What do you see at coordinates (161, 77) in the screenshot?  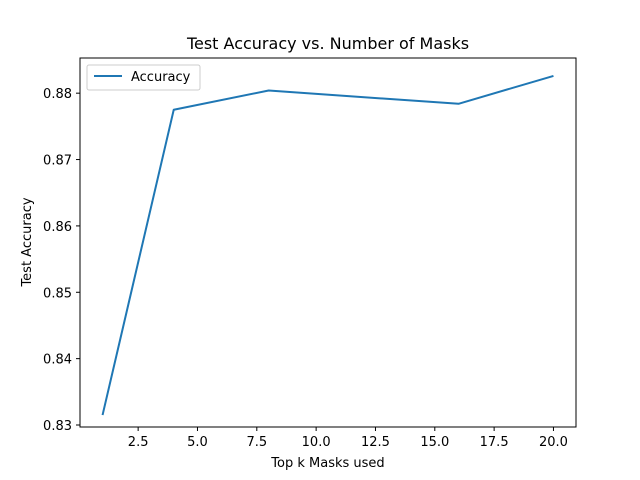 I see `legend-label-accuracy: Accuracy` at bounding box center [161, 77].